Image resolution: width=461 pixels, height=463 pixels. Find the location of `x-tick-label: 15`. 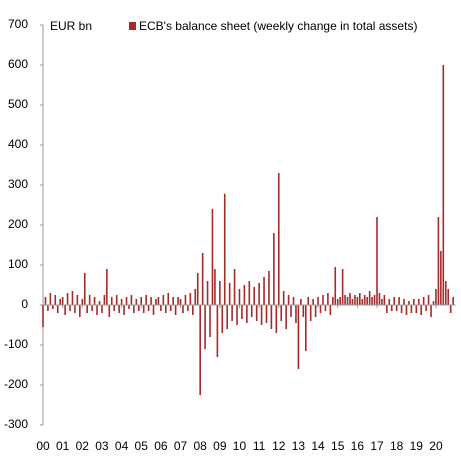

x-tick-label: 15 is located at coordinates (338, 446).